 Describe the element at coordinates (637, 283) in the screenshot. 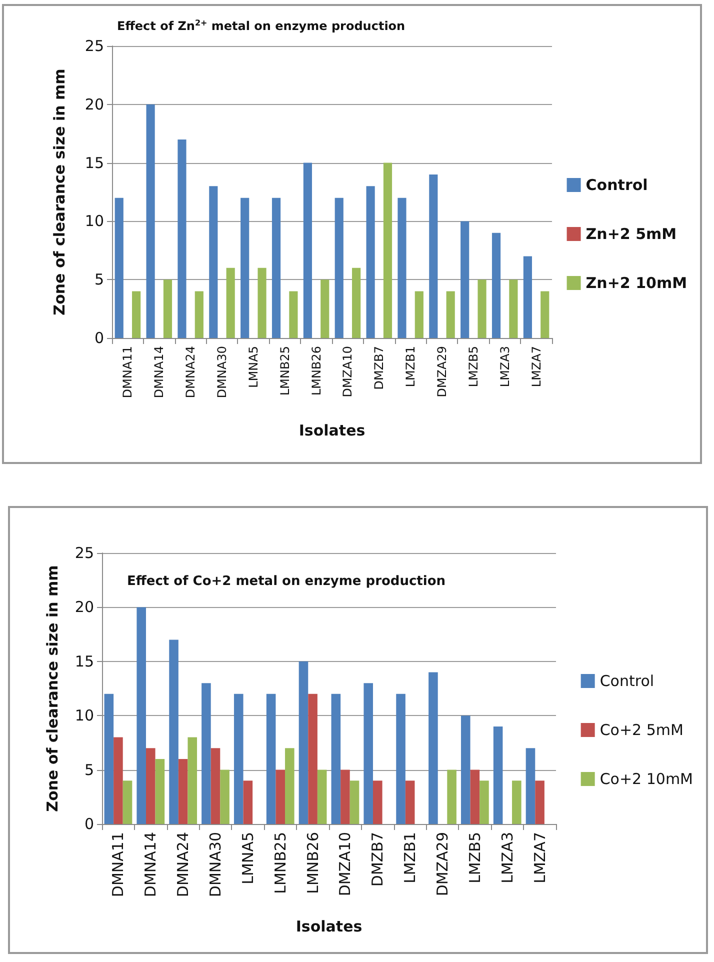

I see `legend-label: Zn+2 10mM` at that location.